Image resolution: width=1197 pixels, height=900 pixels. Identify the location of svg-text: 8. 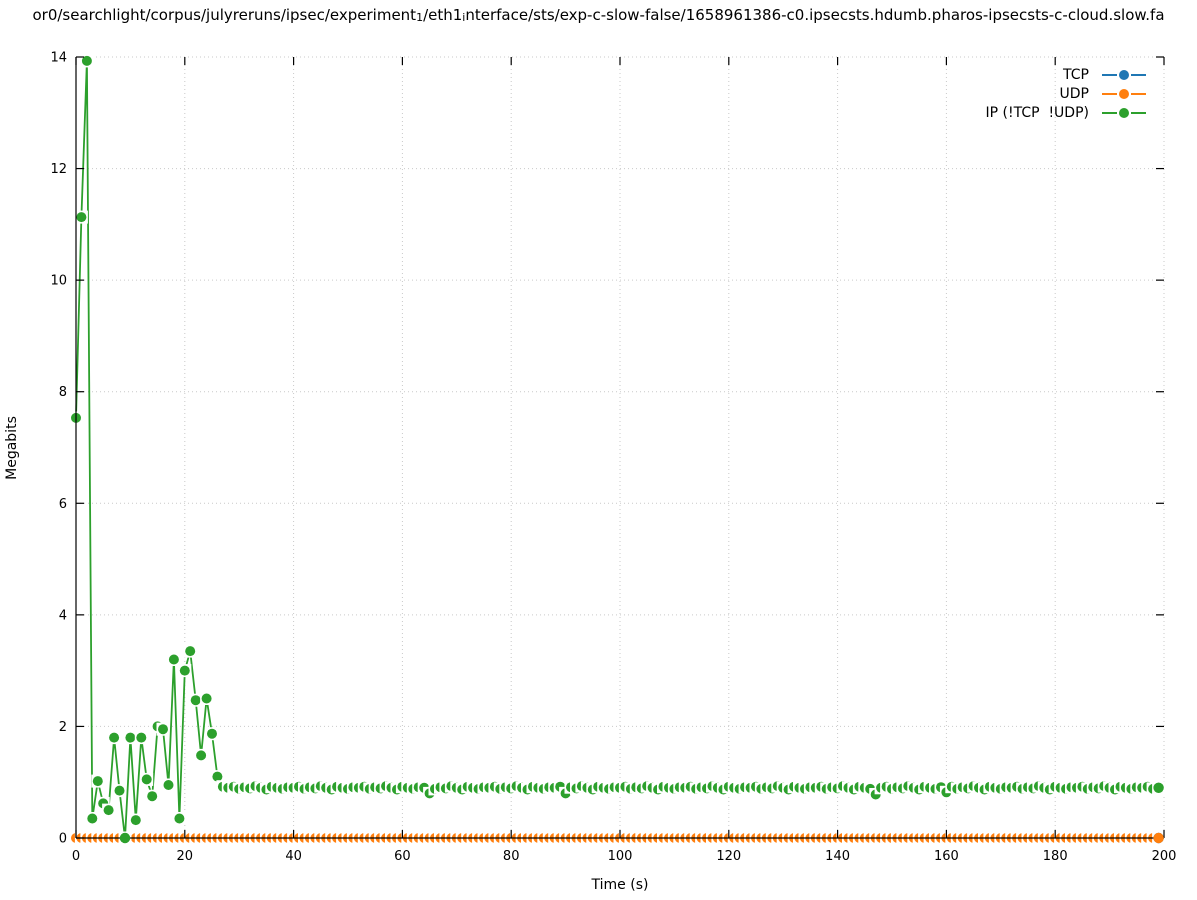
(63, 392).